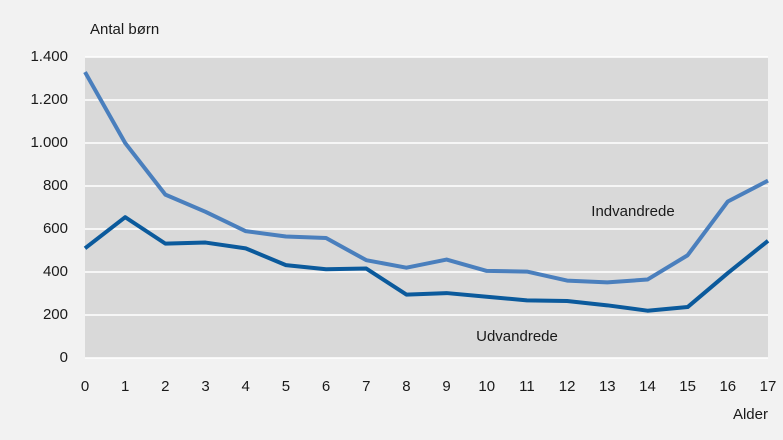 The width and height of the screenshot is (783, 440). What do you see at coordinates (125, 386) in the screenshot?
I see `x-tick-label: 1` at bounding box center [125, 386].